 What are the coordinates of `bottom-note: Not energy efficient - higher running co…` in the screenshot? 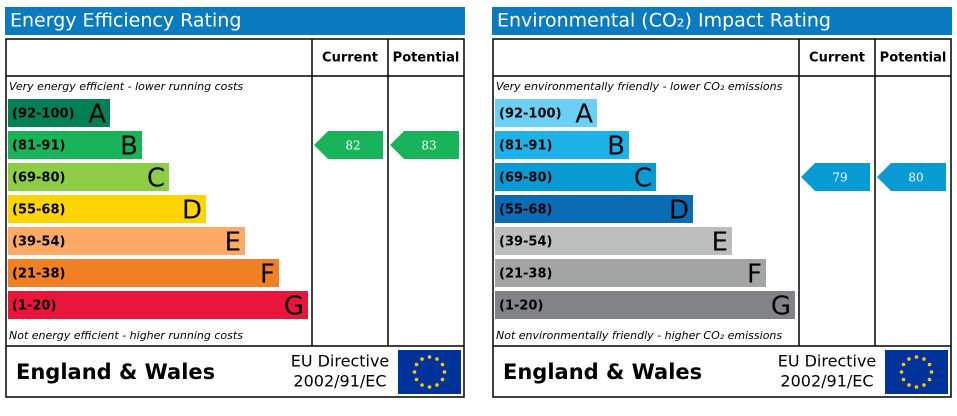 It's located at (126, 335).